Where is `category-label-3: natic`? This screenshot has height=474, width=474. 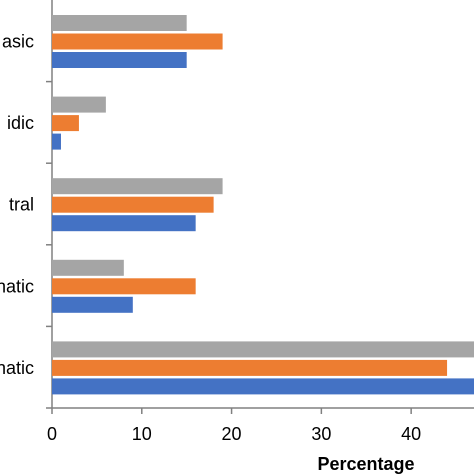 category-label-3: natic is located at coordinates (17, 286).